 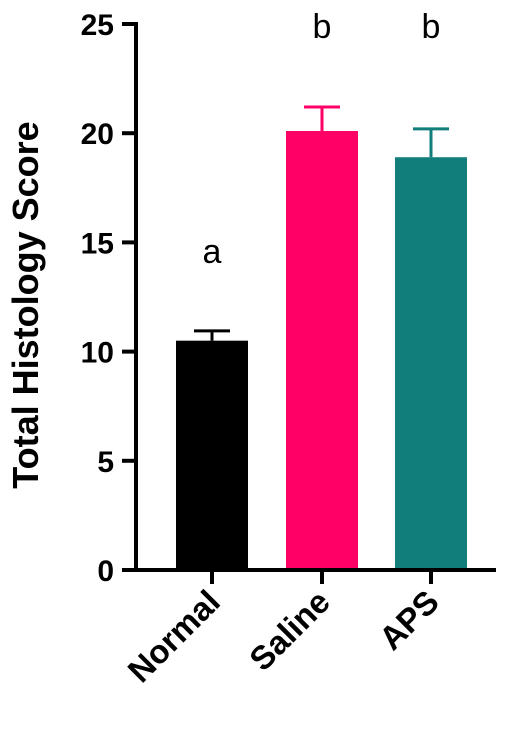 I want to click on y-tick-label: 5, so click(x=105, y=462).